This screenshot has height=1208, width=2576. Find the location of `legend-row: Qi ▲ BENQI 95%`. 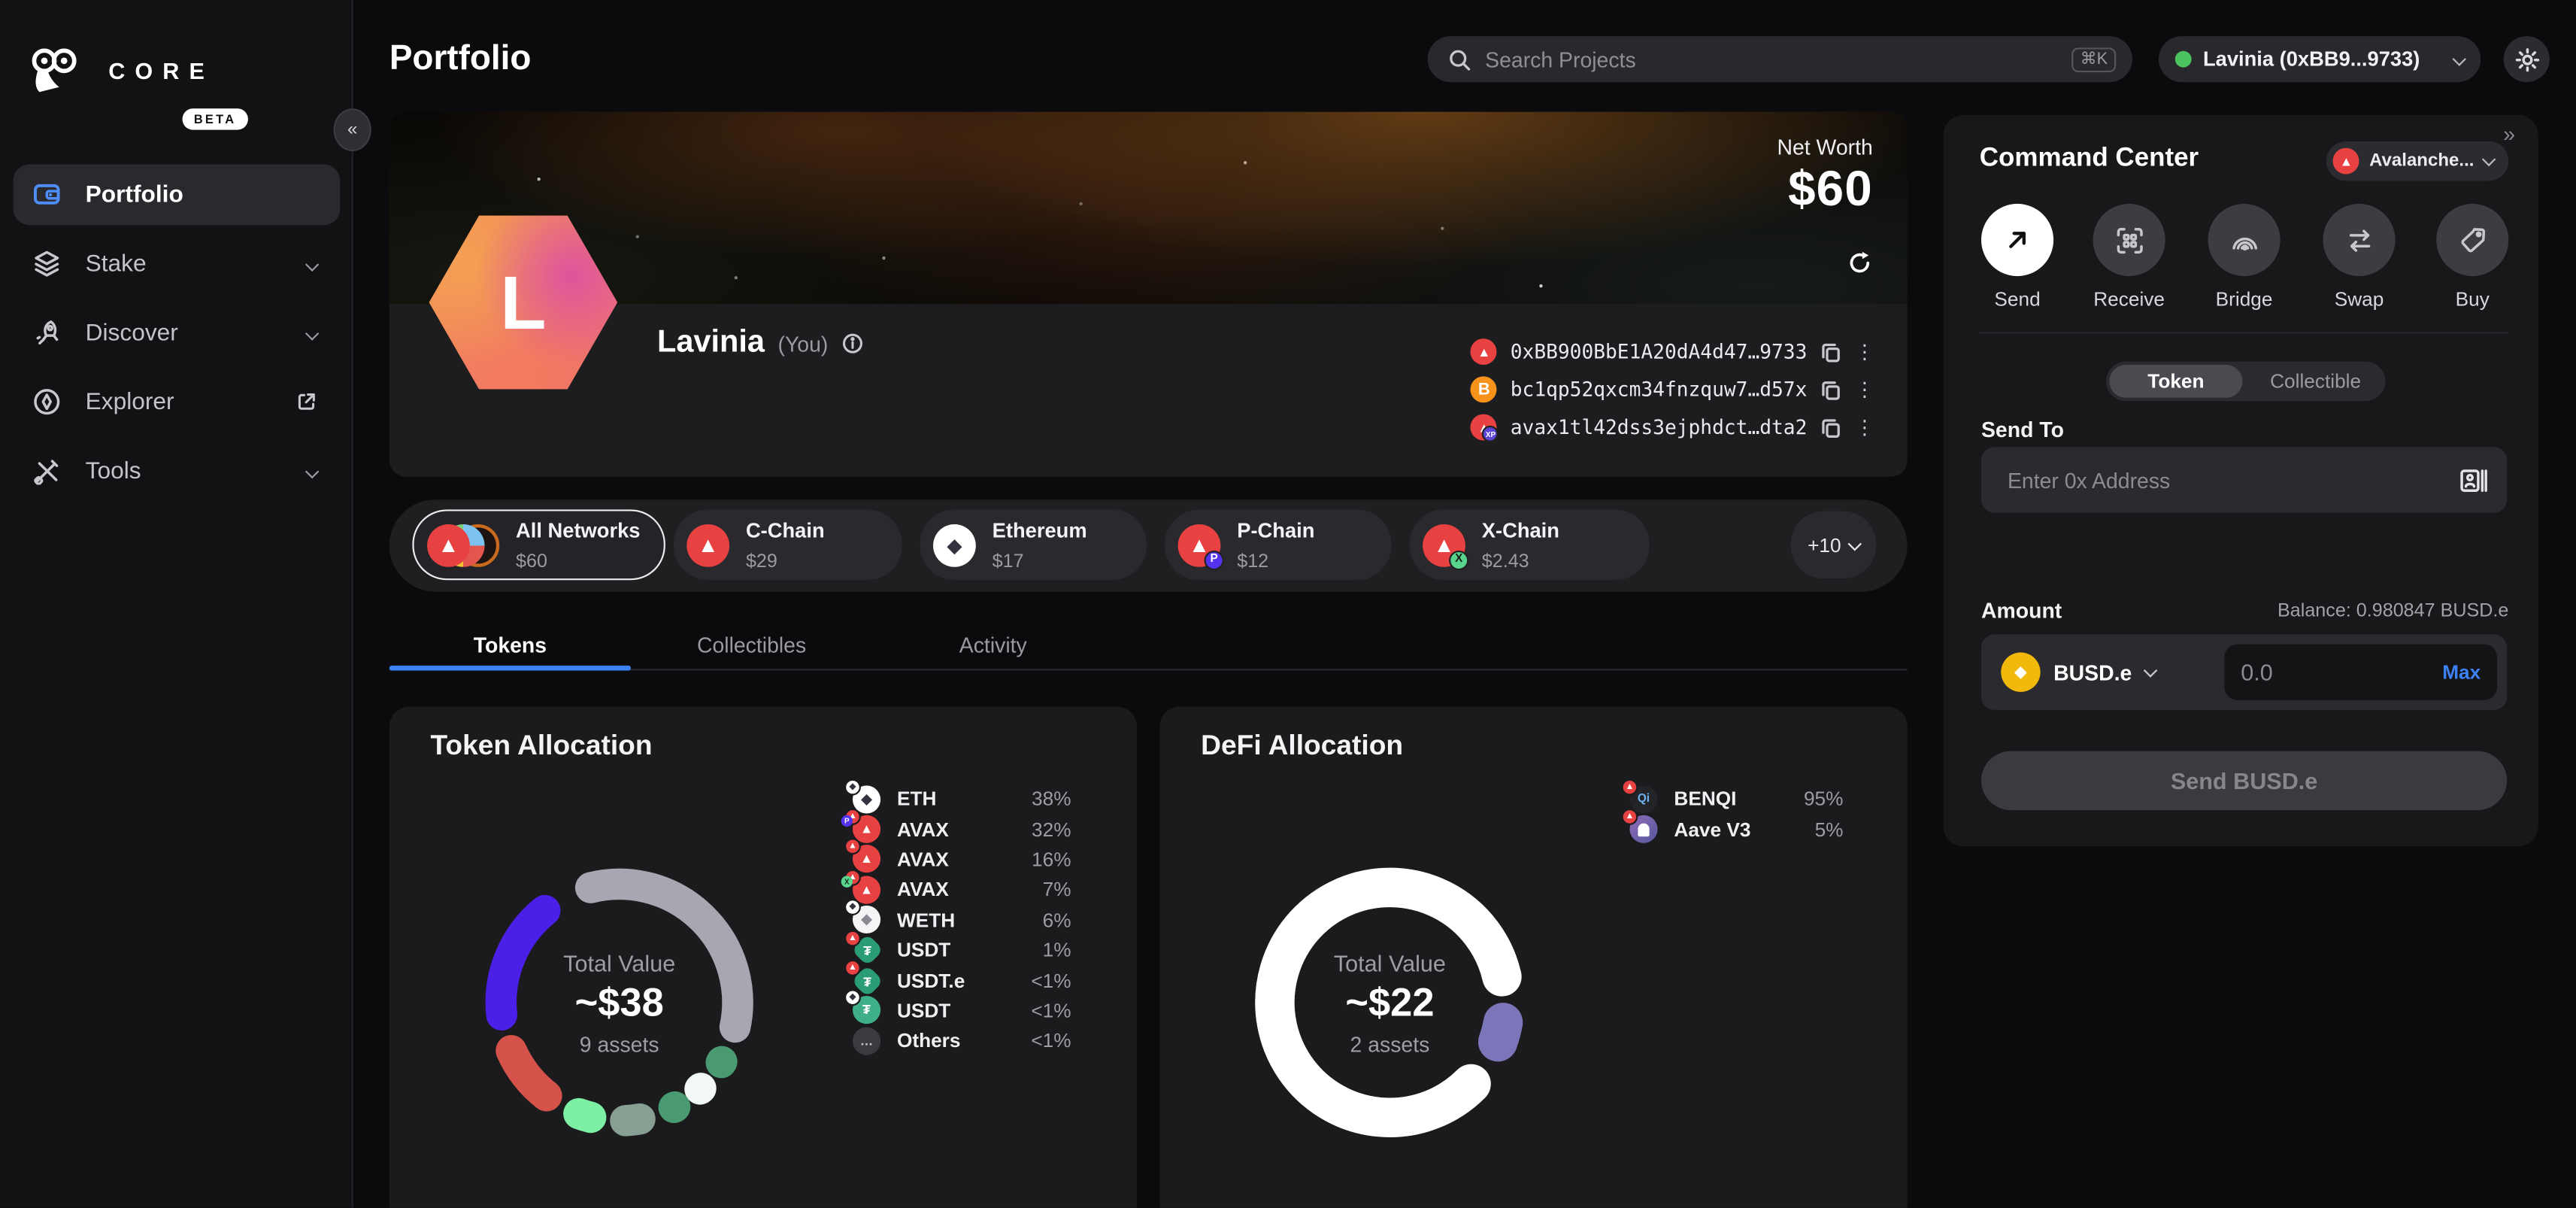

legend-row: Qi ▲ BENQI 95% is located at coordinates (1732, 796).